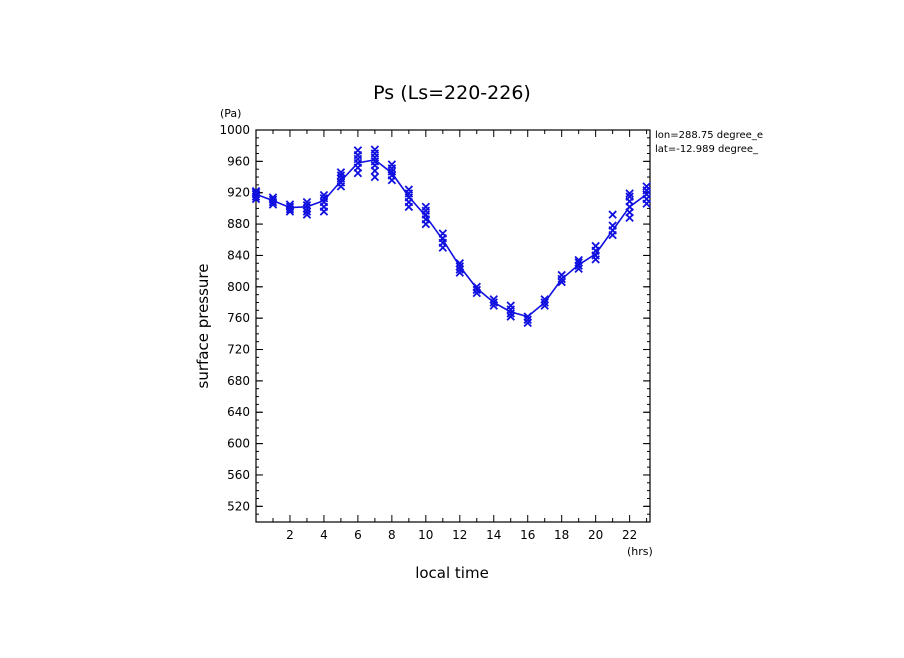 Image resolution: width=904 pixels, height=658 pixels. I want to click on y-tick-label: 880, so click(238, 224).